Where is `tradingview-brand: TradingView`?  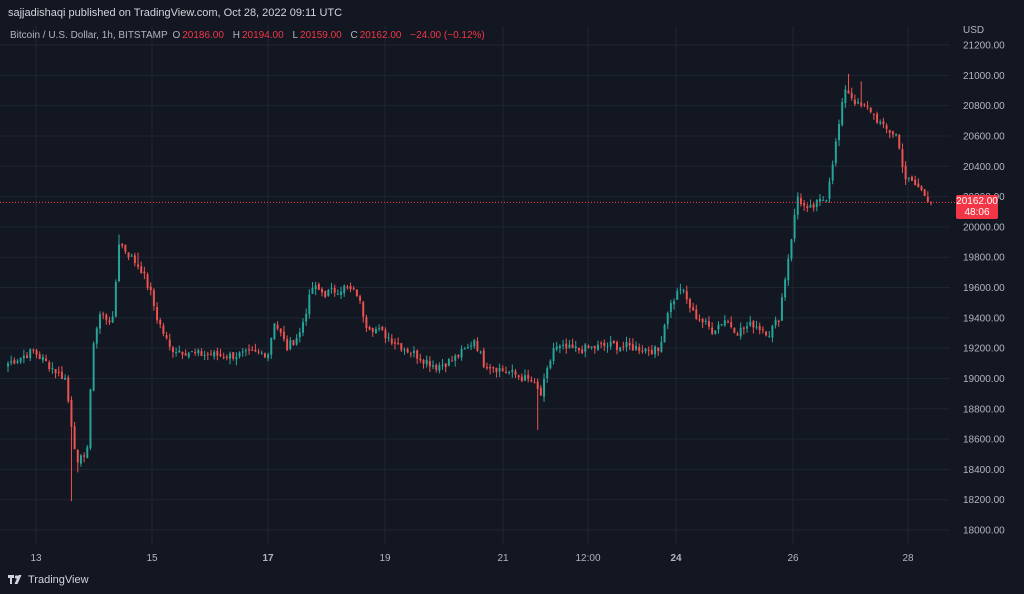 tradingview-brand: TradingView is located at coordinates (48, 580).